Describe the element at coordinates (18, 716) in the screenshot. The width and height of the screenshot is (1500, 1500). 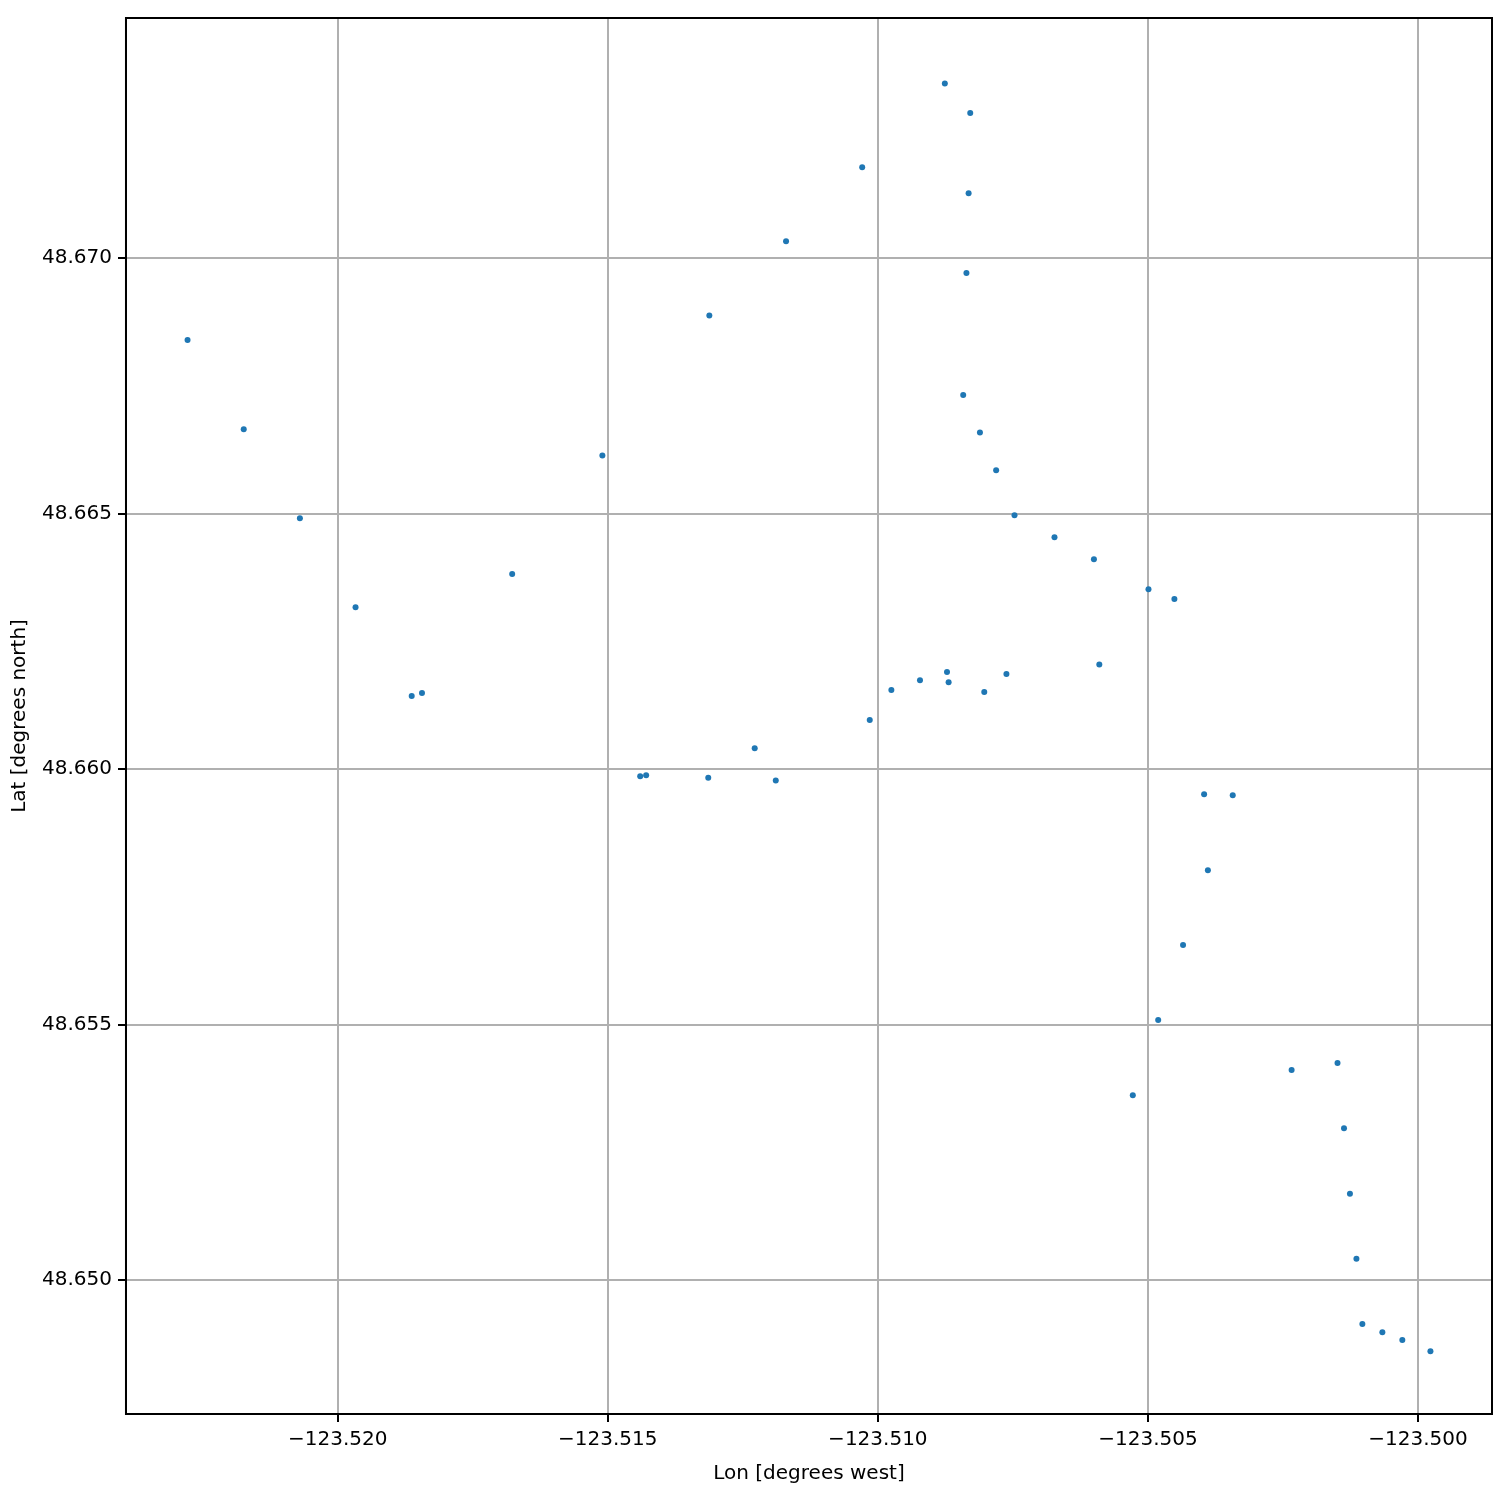
I see `y-axis-title: Lat [degrees north]` at that location.